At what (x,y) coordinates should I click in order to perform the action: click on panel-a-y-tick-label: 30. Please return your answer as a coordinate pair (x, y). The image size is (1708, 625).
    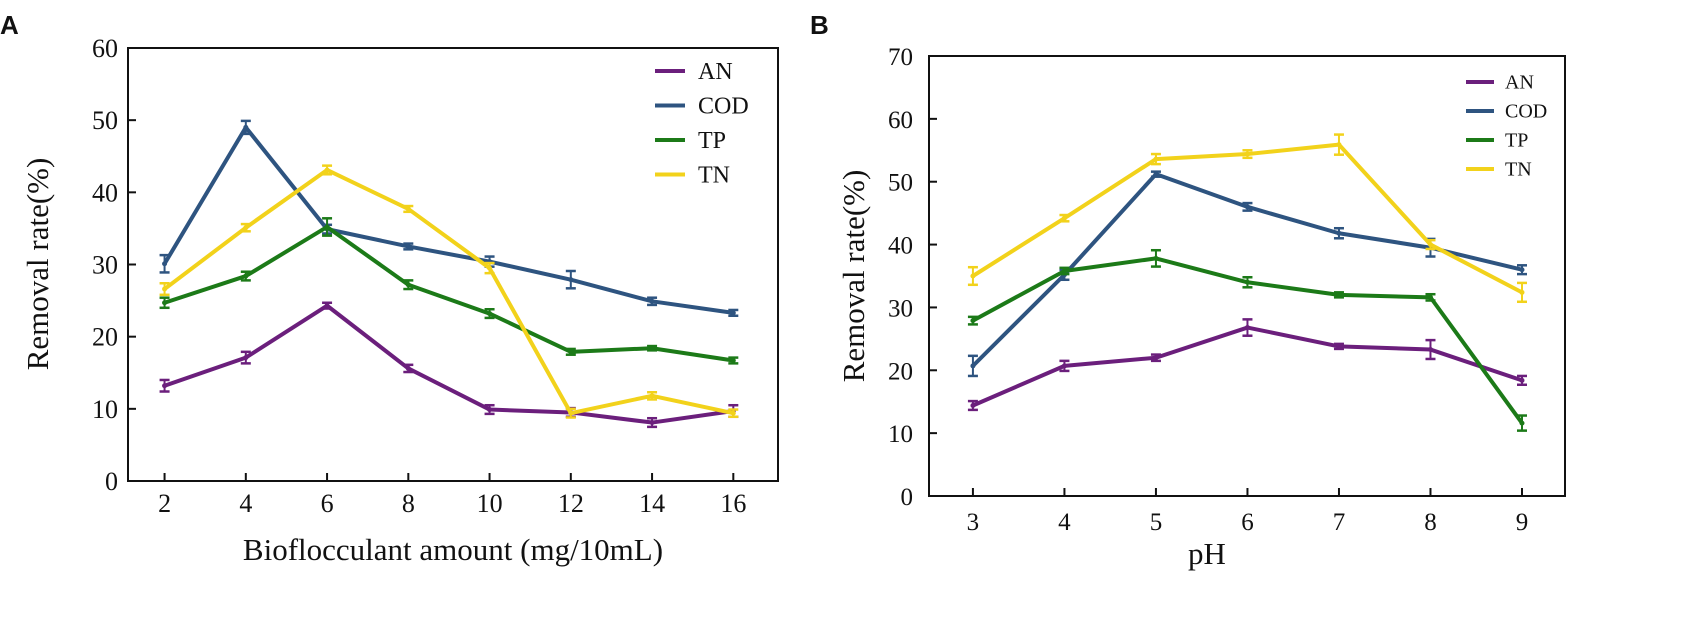
    Looking at the image, I should click on (105, 265).